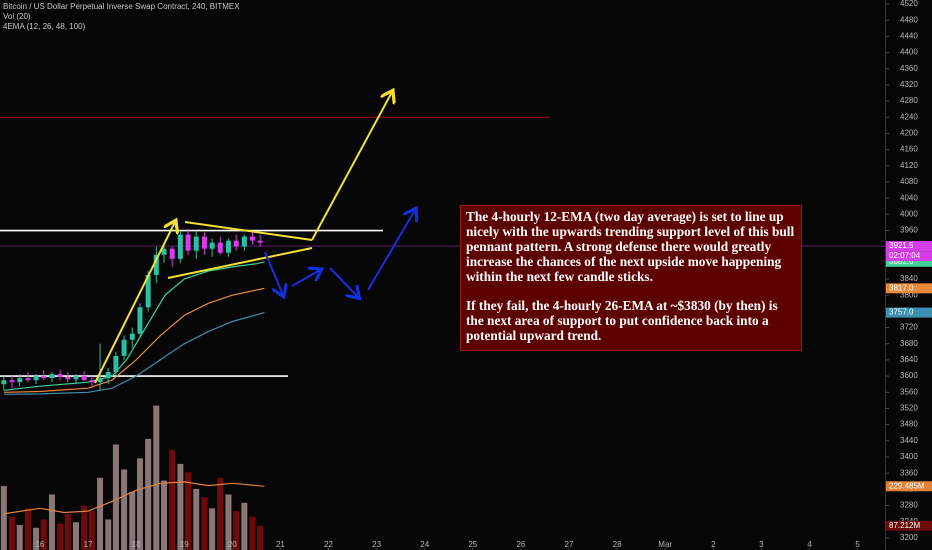 The image size is (932, 550). I want to click on indicator-label: 4EMA (12, 26, 48, 100), so click(44, 26).